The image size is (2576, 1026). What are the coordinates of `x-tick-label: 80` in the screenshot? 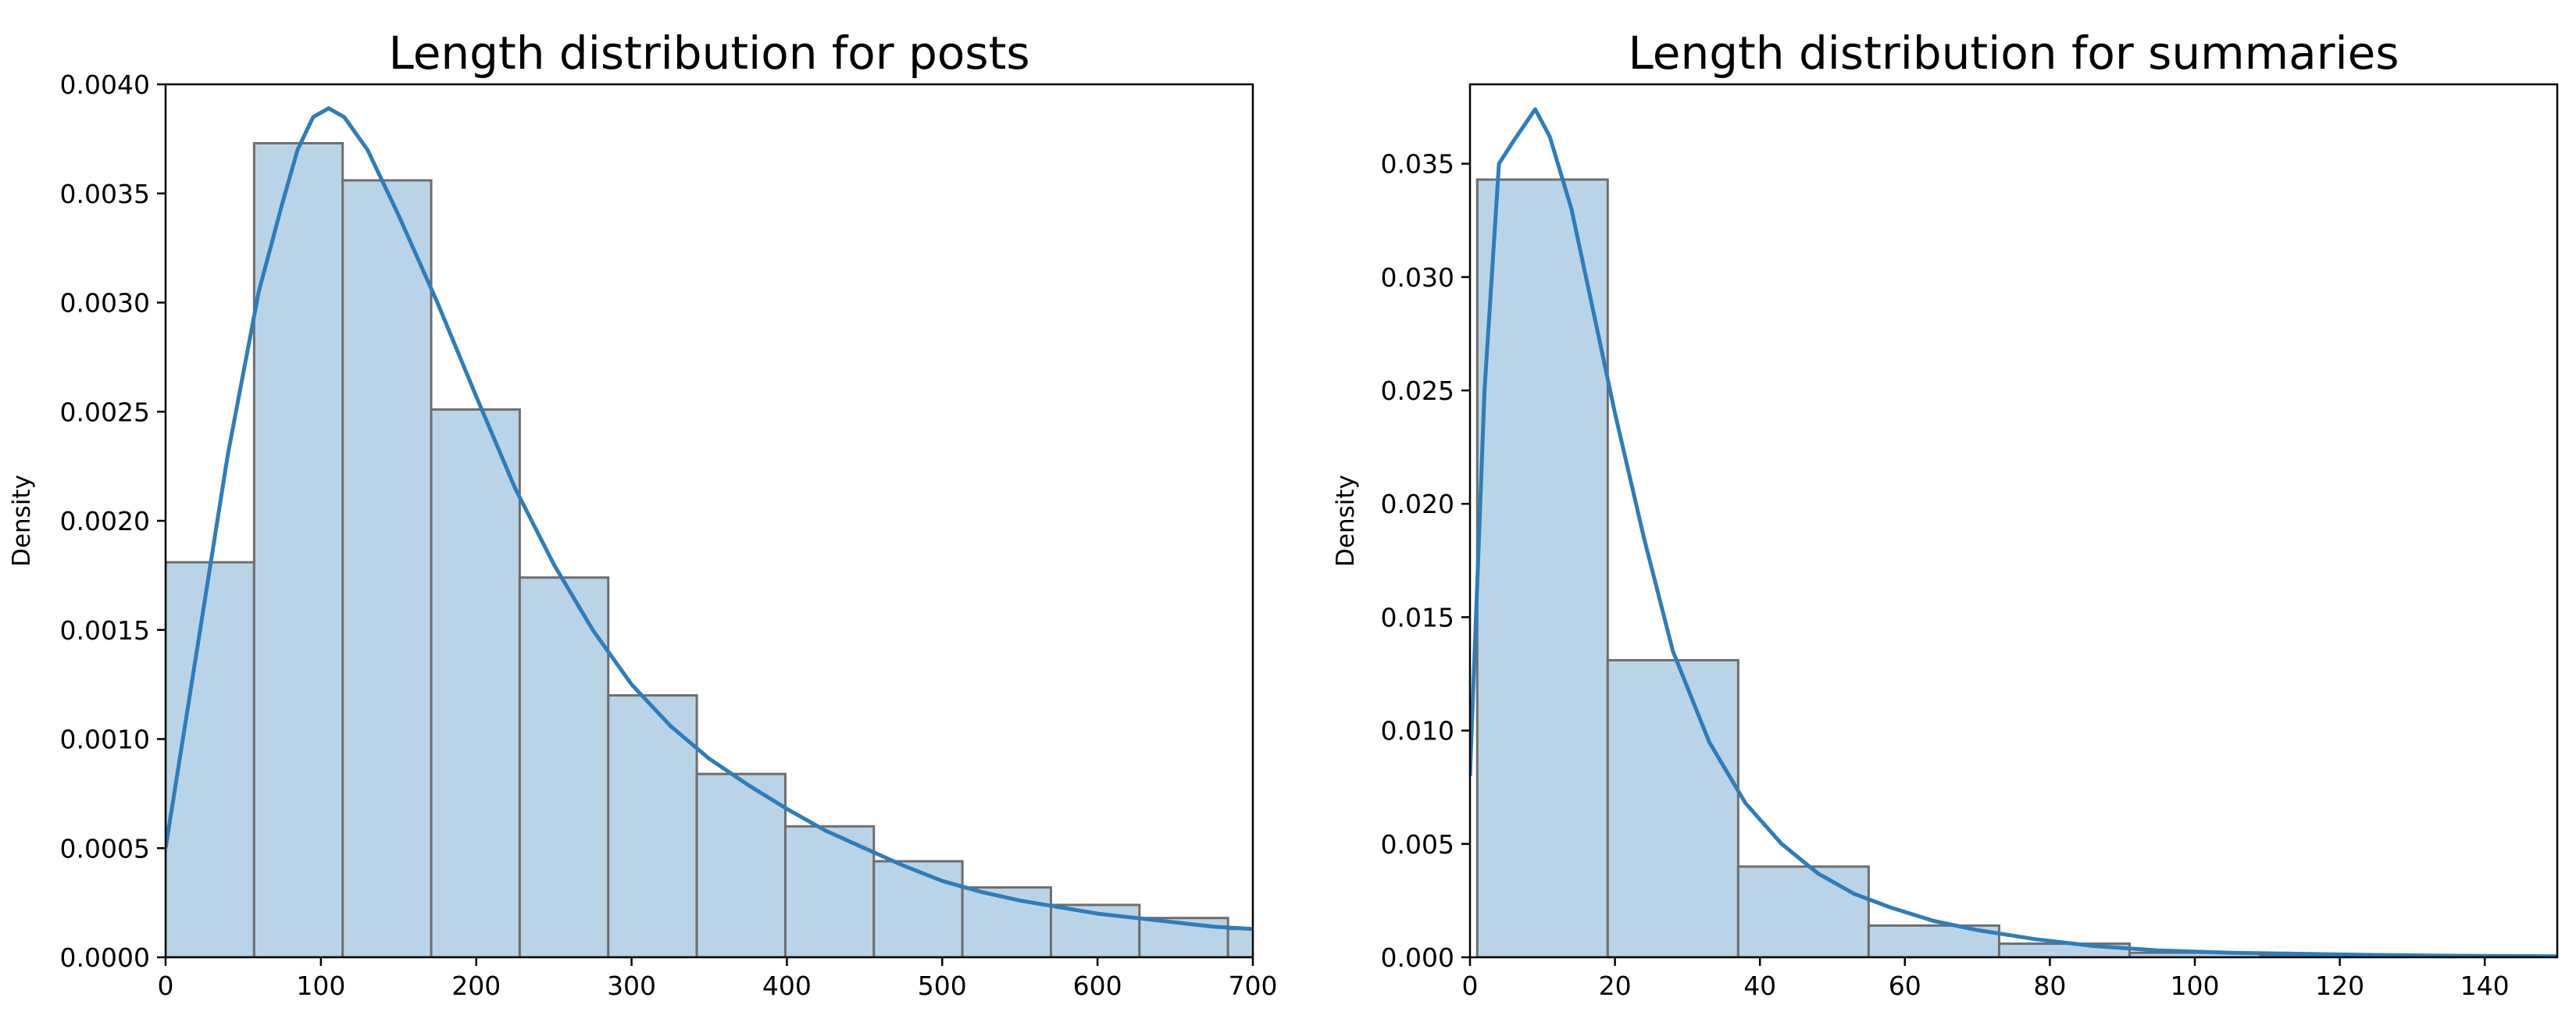 It's located at (2049, 986).